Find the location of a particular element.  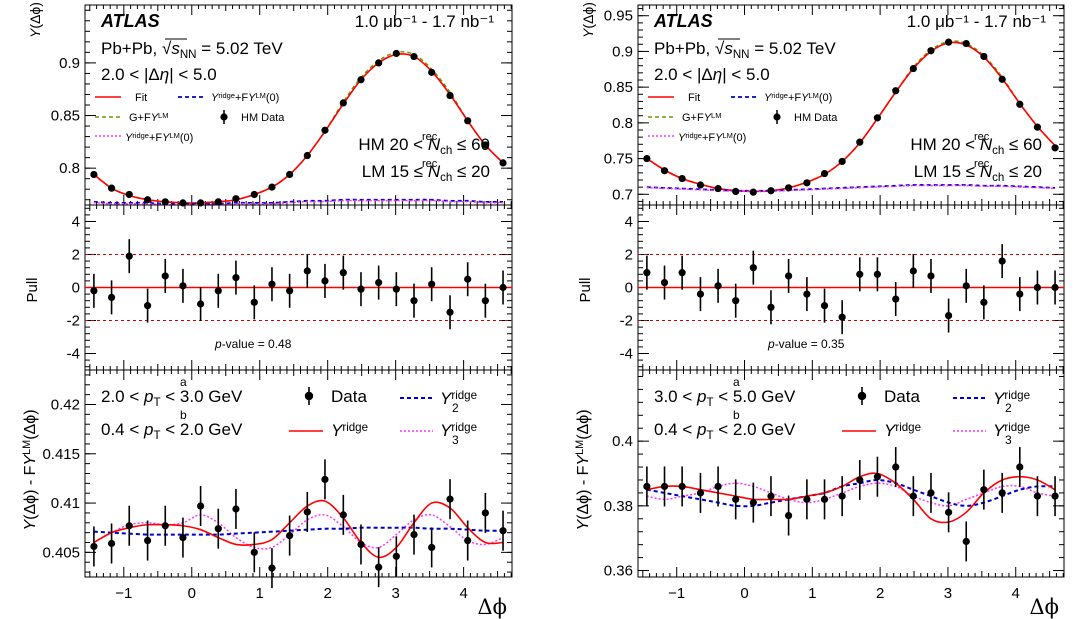

y-tick-label: 0.4 is located at coordinates (622, 441).